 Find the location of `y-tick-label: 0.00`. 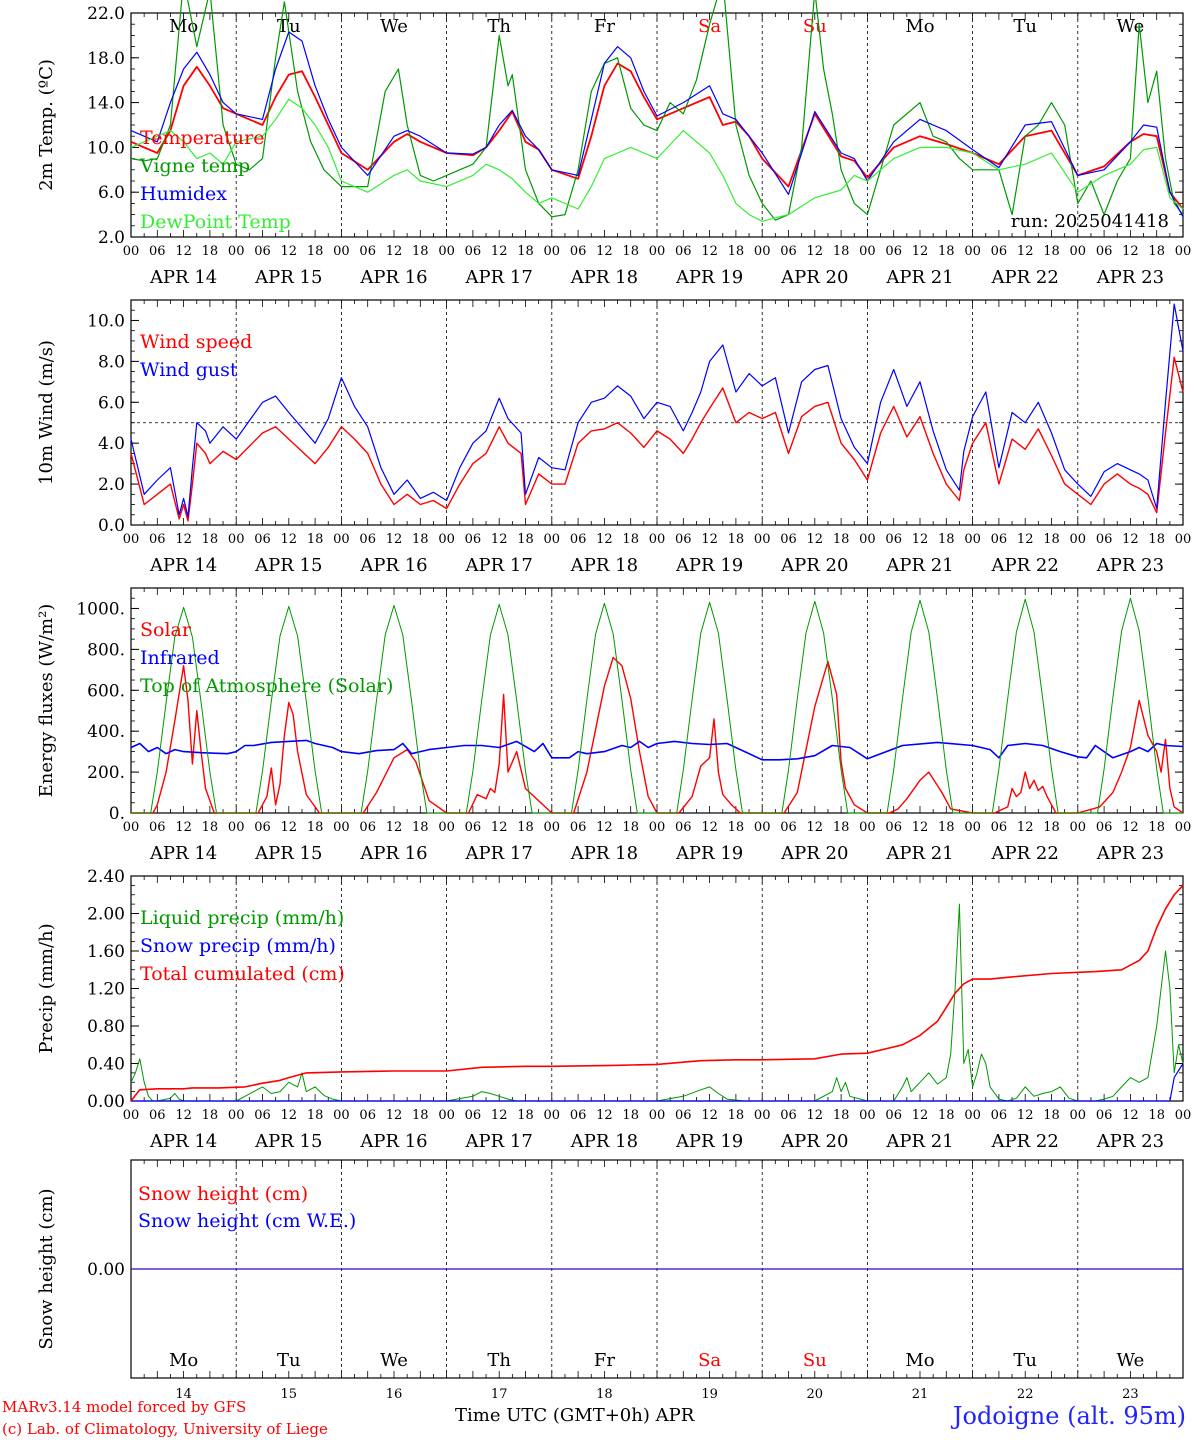

y-tick-label: 0.00 is located at coordinates (106, 1102).